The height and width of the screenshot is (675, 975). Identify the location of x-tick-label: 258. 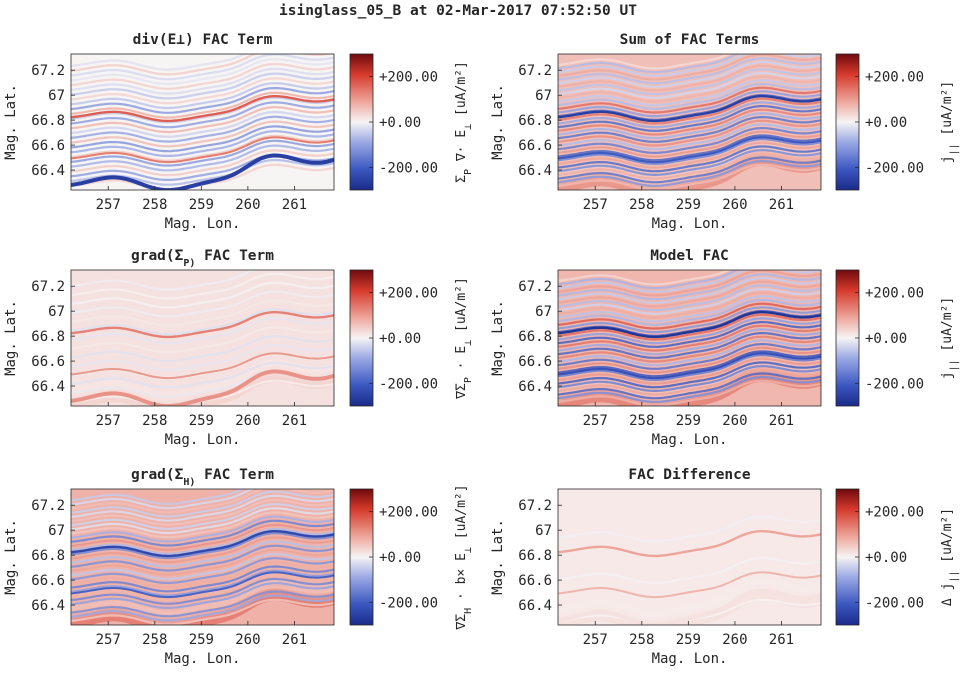
(154, 421).